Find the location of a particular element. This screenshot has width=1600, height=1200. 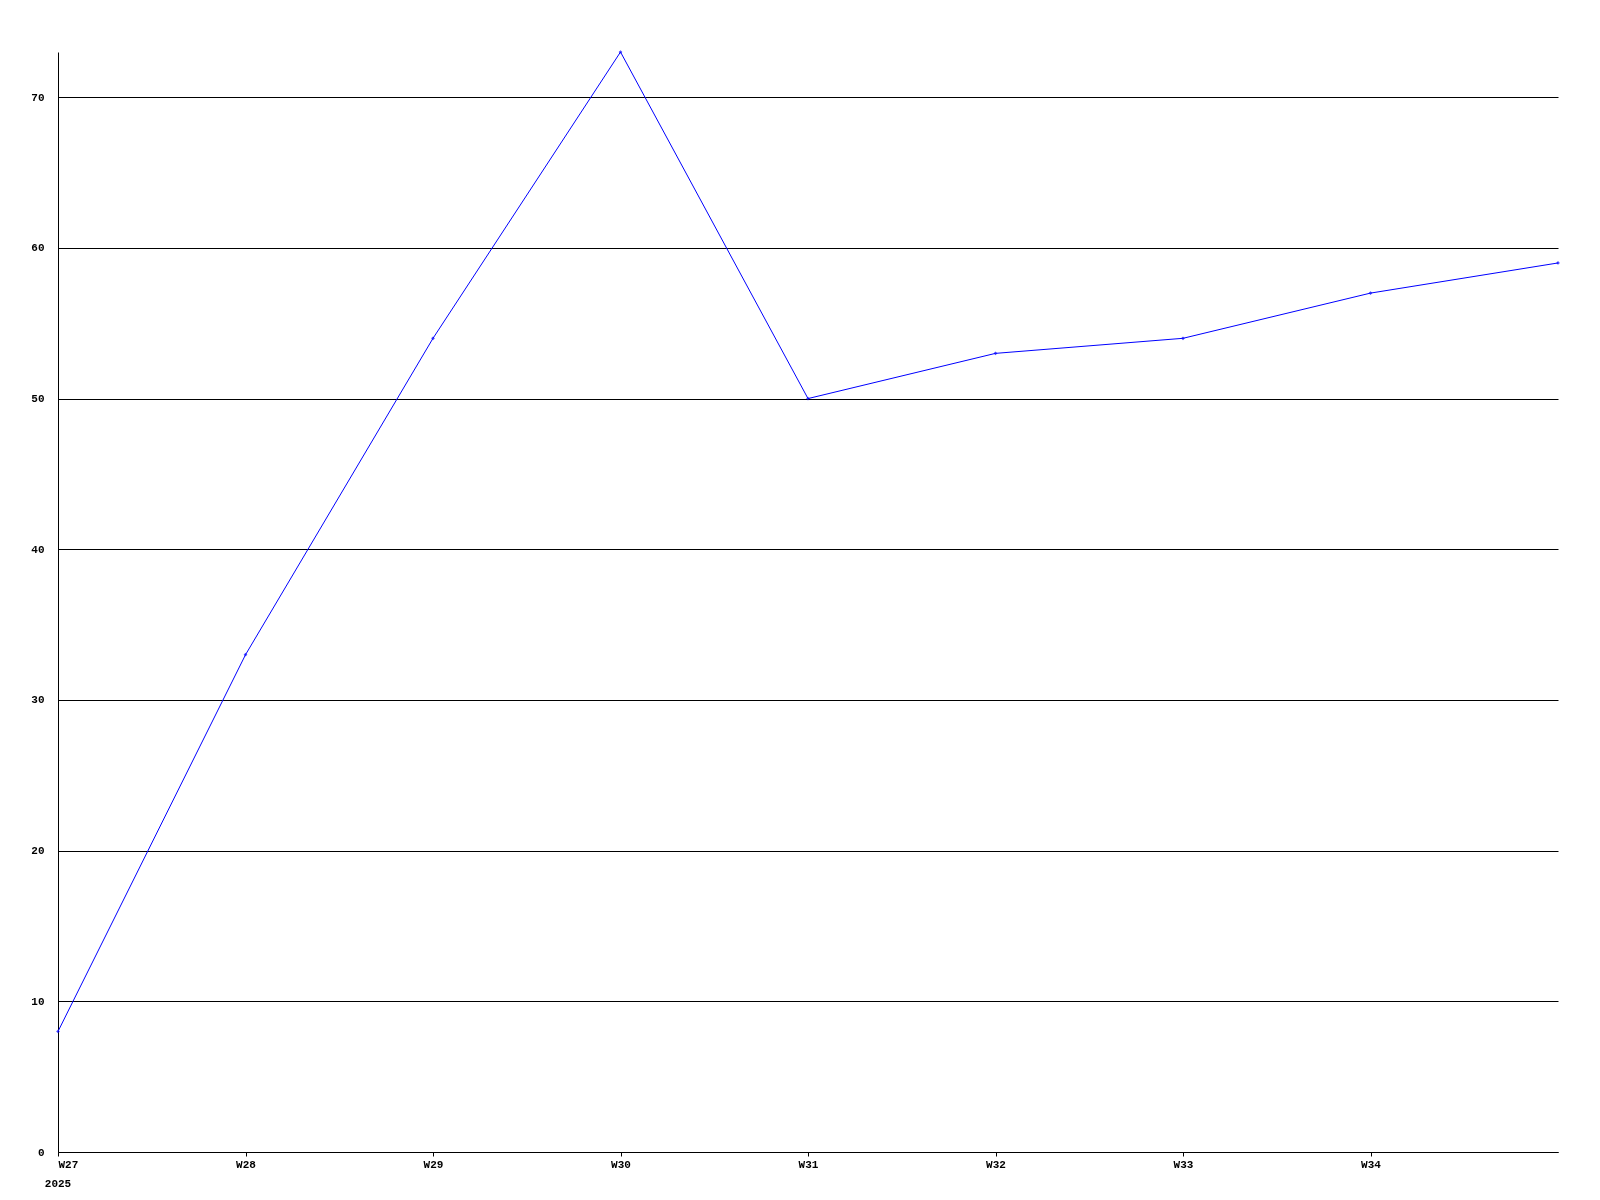

y-tick-label: 20 is located at coordinates (38, 851).